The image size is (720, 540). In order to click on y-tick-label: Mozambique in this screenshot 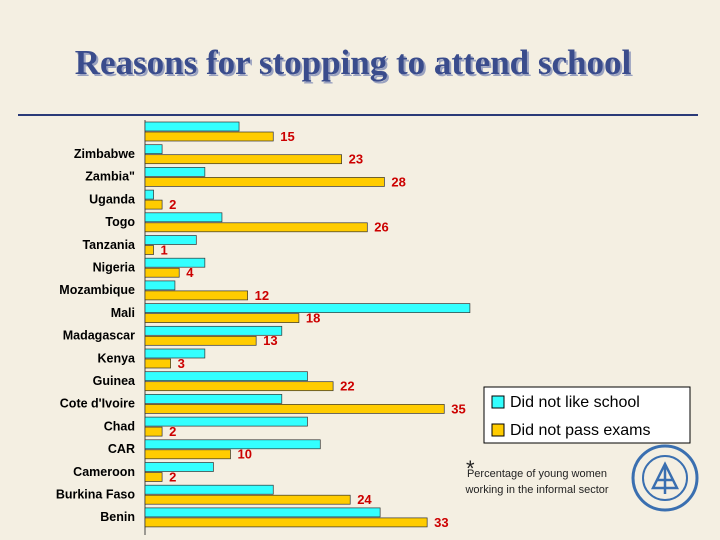, I will do `click(97, 290)`.